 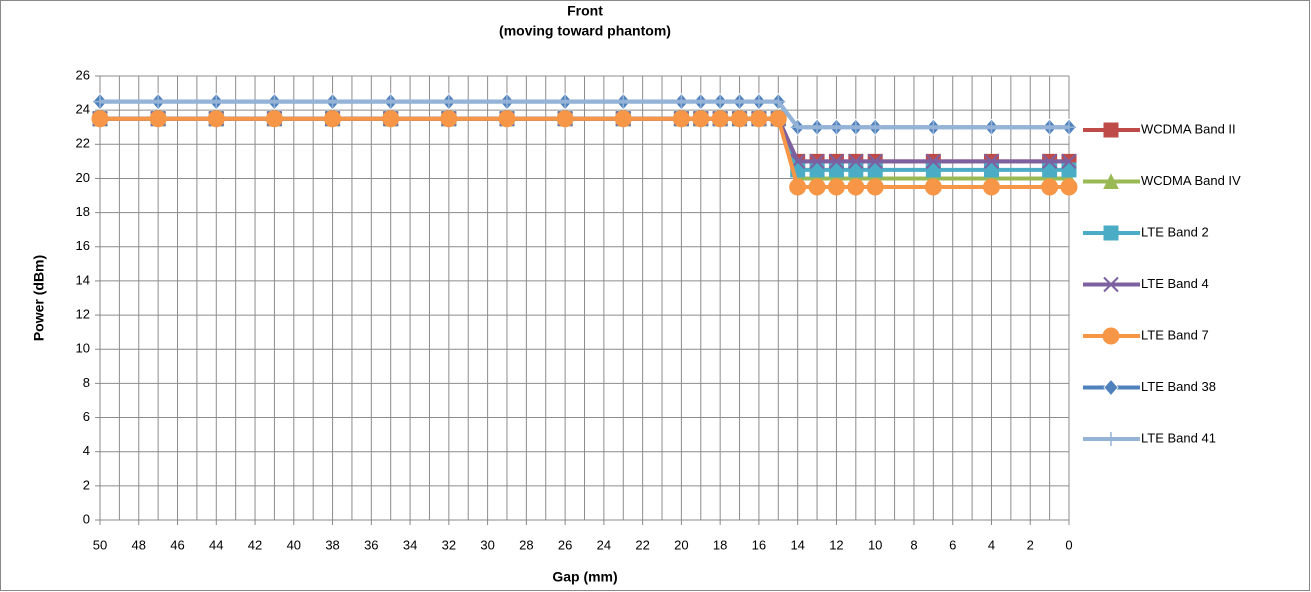 What do you see at coordinates (177, 544) in the screenshot?
I see `x-tick-label: 46` at bounding box center [177, 544].